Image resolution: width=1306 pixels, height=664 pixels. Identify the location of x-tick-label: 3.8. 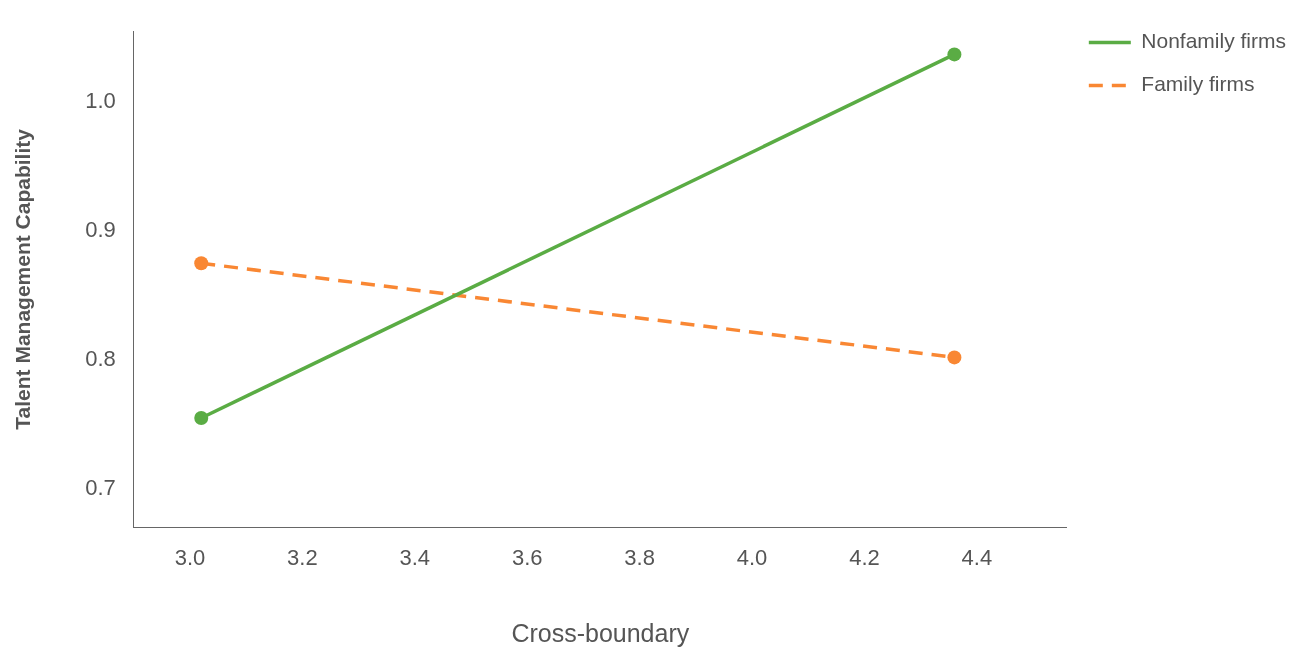
(639, 557).